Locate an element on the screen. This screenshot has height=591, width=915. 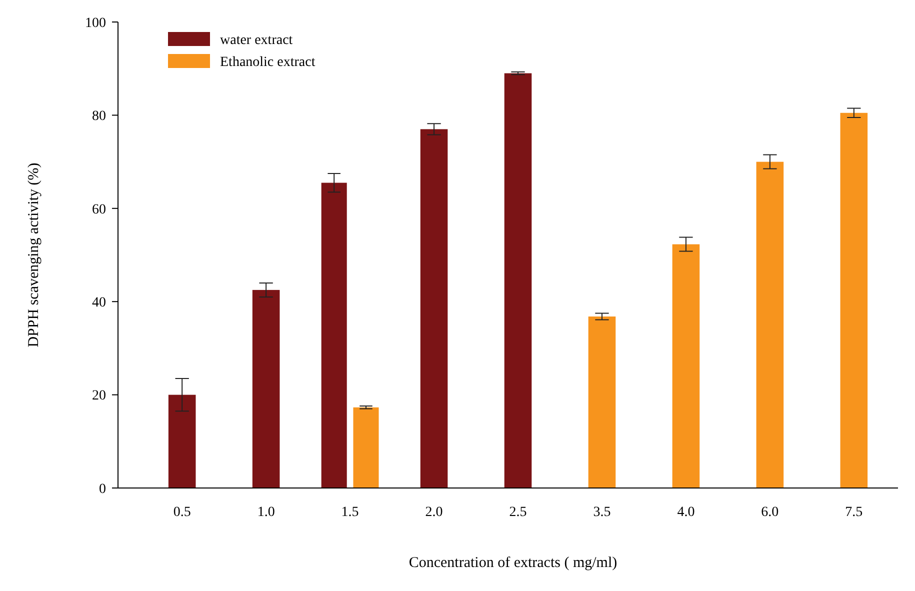
y-tick-label: 60 is located at coordinates (99, 210).